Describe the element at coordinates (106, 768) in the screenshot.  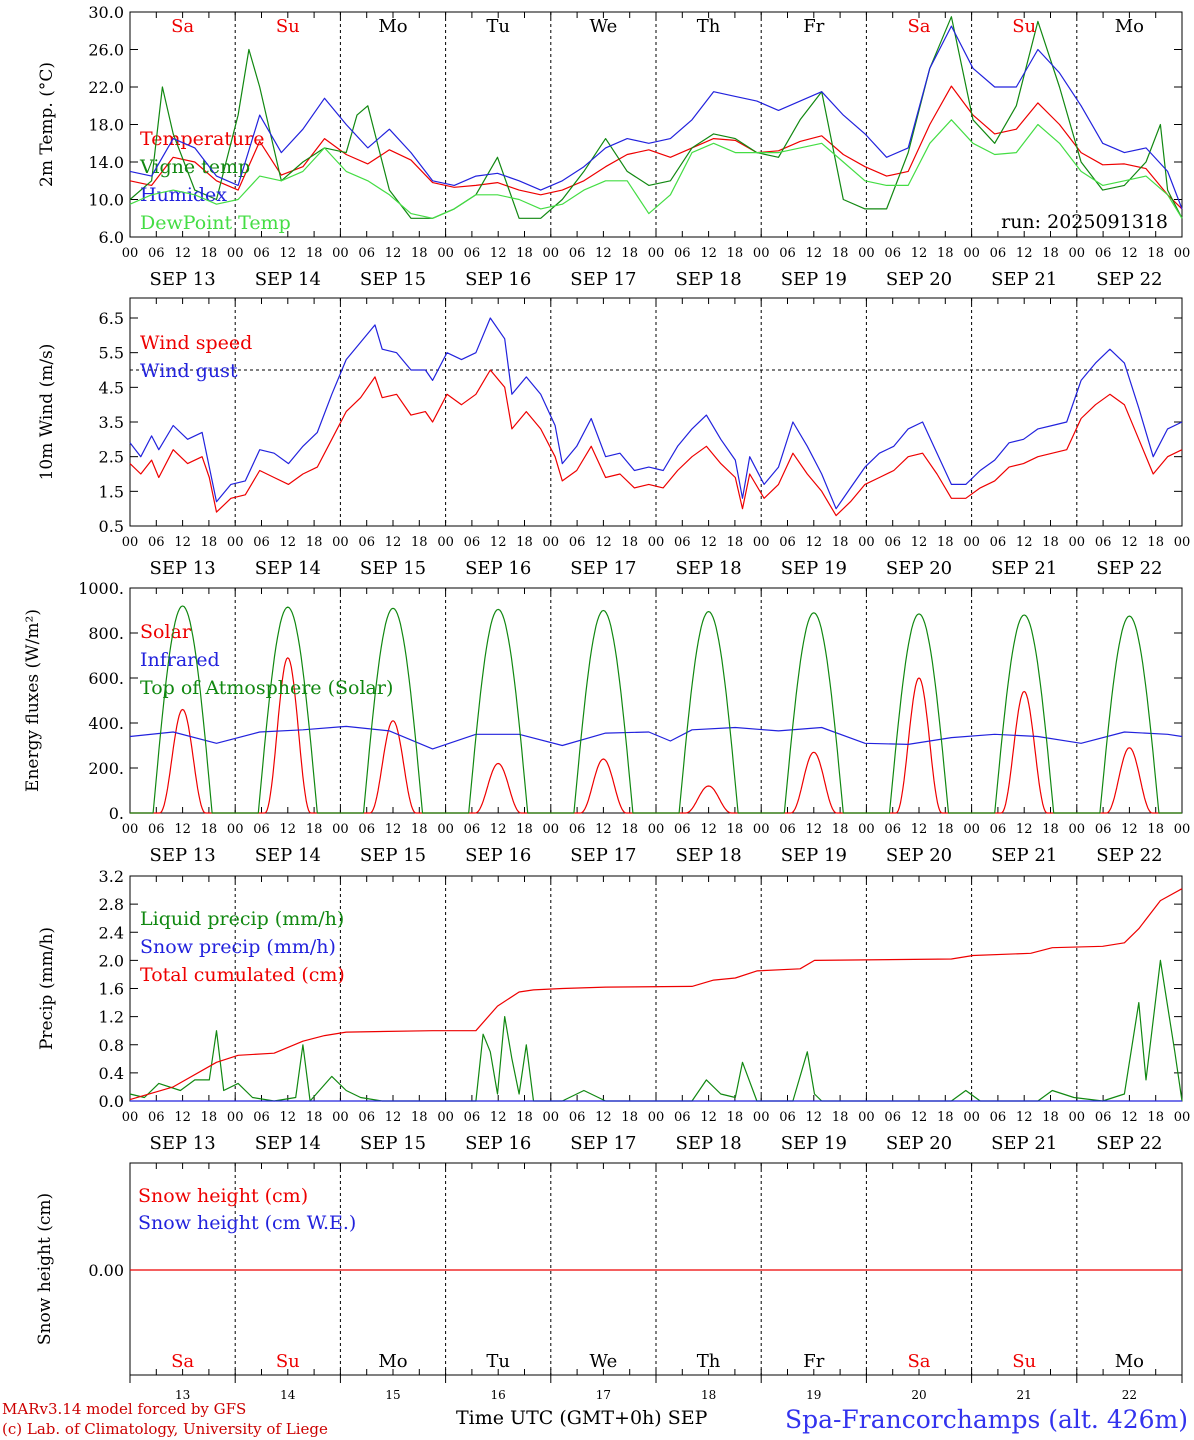
I see `y-tick-label: 200.` at that location.